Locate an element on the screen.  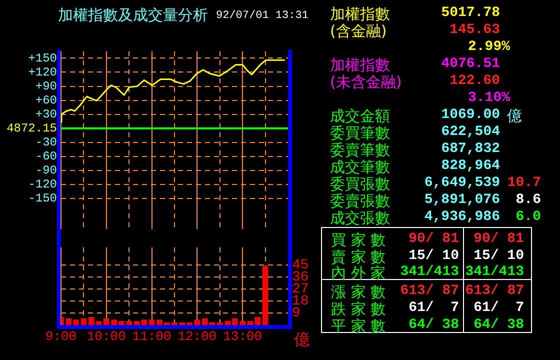
y-tick-label: -150 is located at coordinates (42, 199).